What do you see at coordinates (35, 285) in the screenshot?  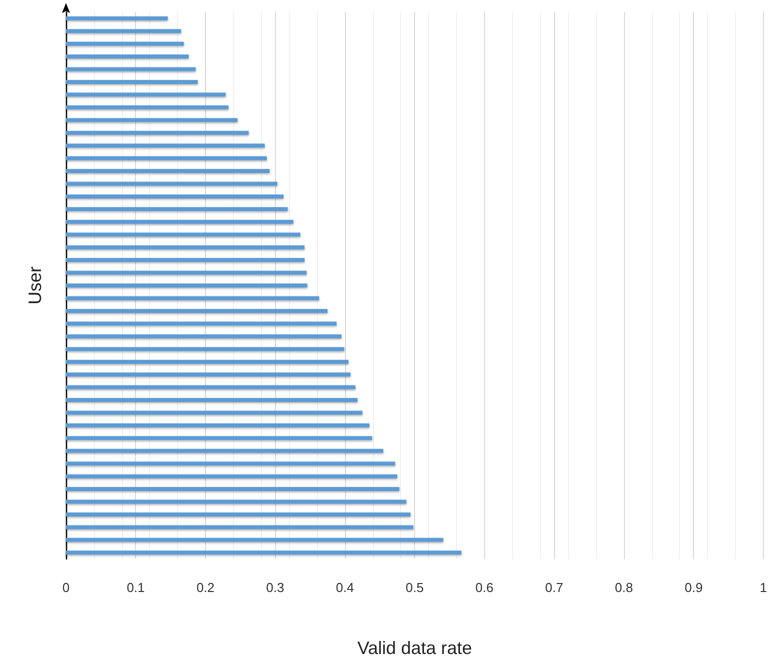 I see `y-axis-title: User` at bounding box center [35, 285].